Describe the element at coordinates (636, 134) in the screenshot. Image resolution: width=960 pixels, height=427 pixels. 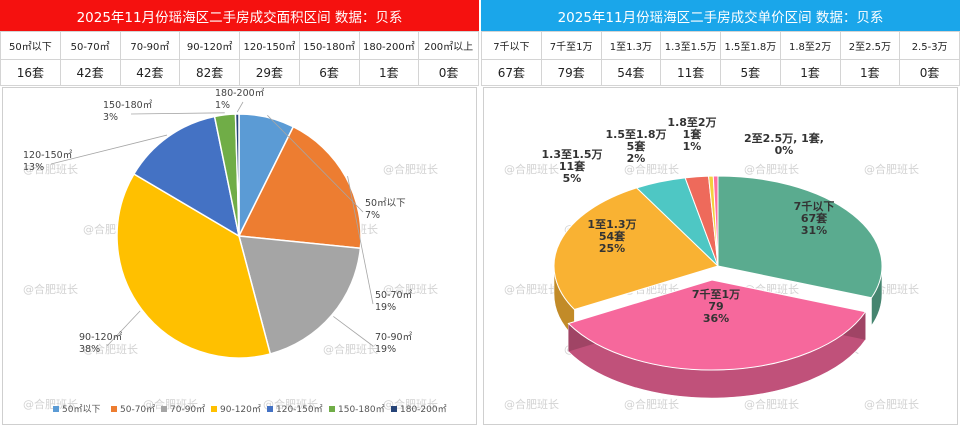
I see `slice-label: 1.5至1.8万` at that location.